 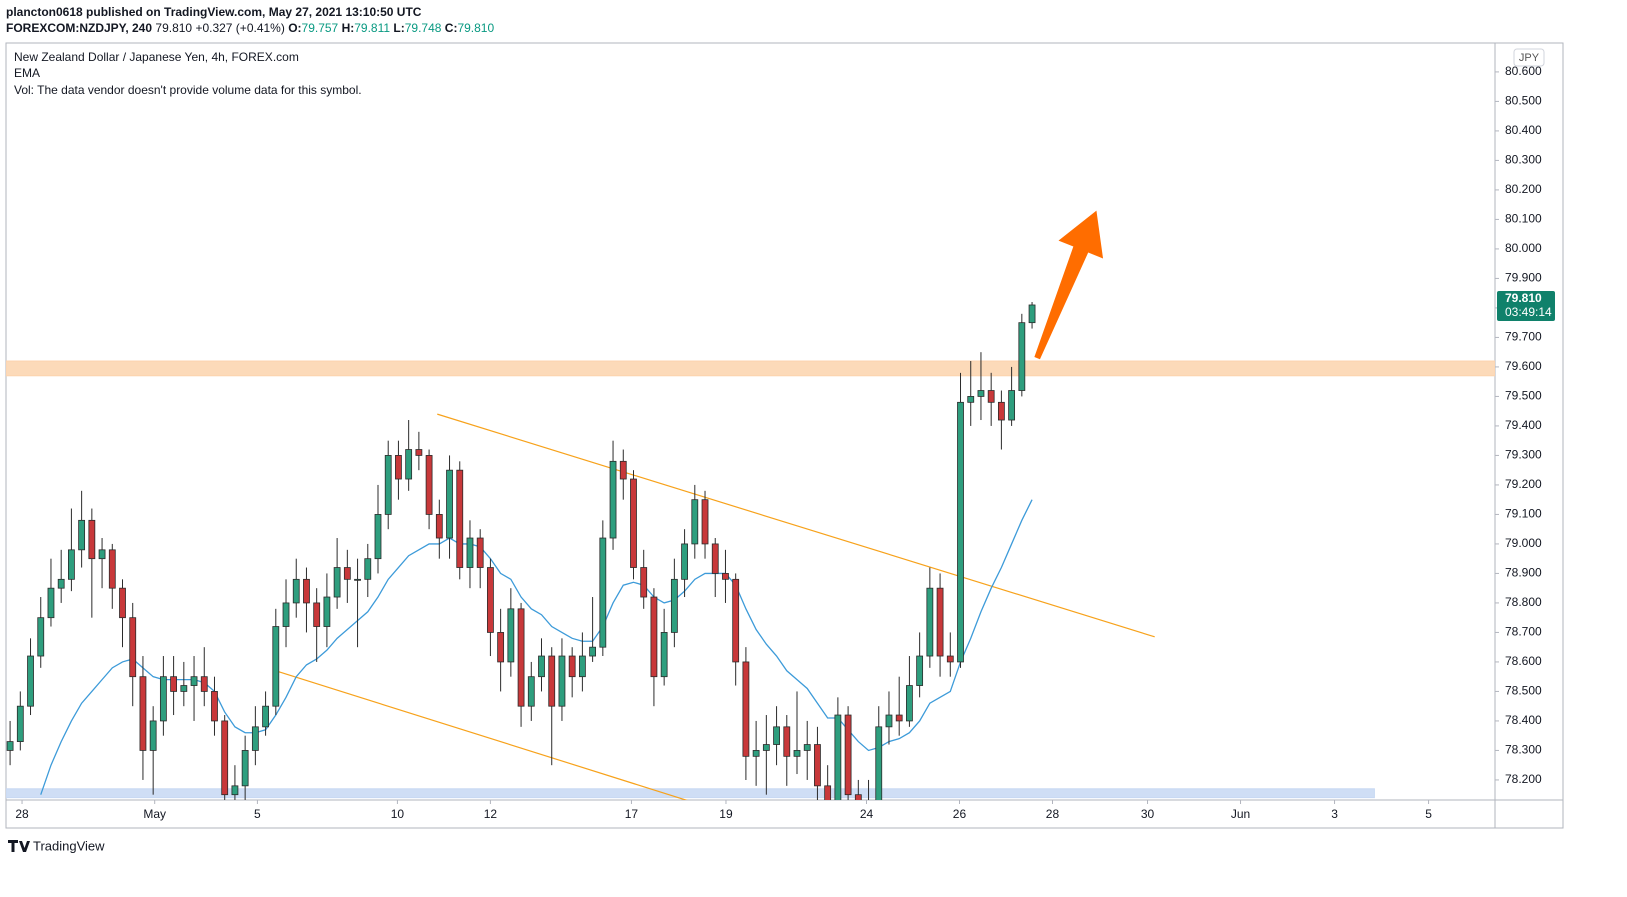 I want to click on y-tick-label: 79.800, so click(x=1523, y=307).